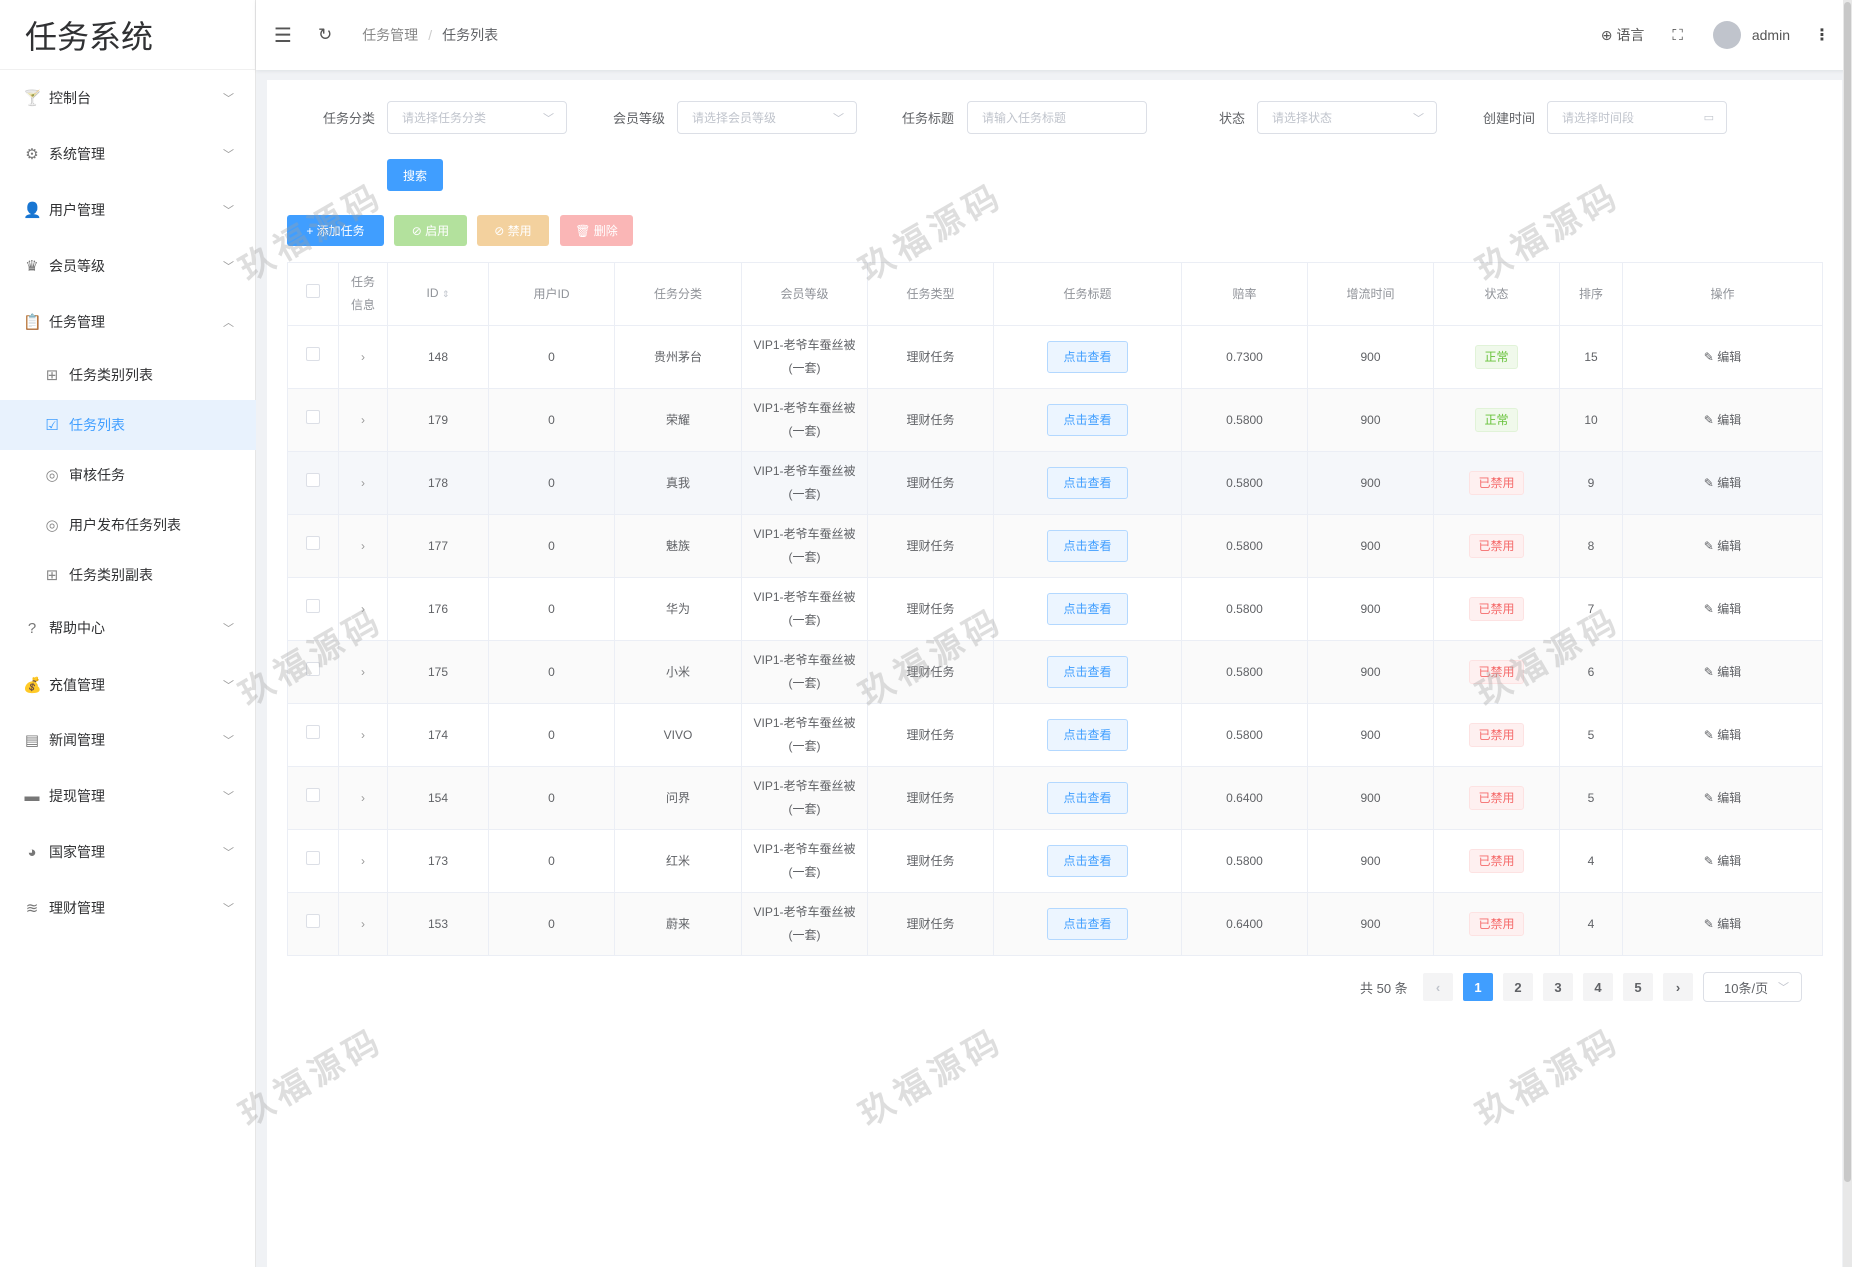 This screenshot has height=1267, width=1852. Describe the element at coordinates (128, 475) in the screenshot. I see `sidebar-subitem-2: ◎ 审核任务` at that location.